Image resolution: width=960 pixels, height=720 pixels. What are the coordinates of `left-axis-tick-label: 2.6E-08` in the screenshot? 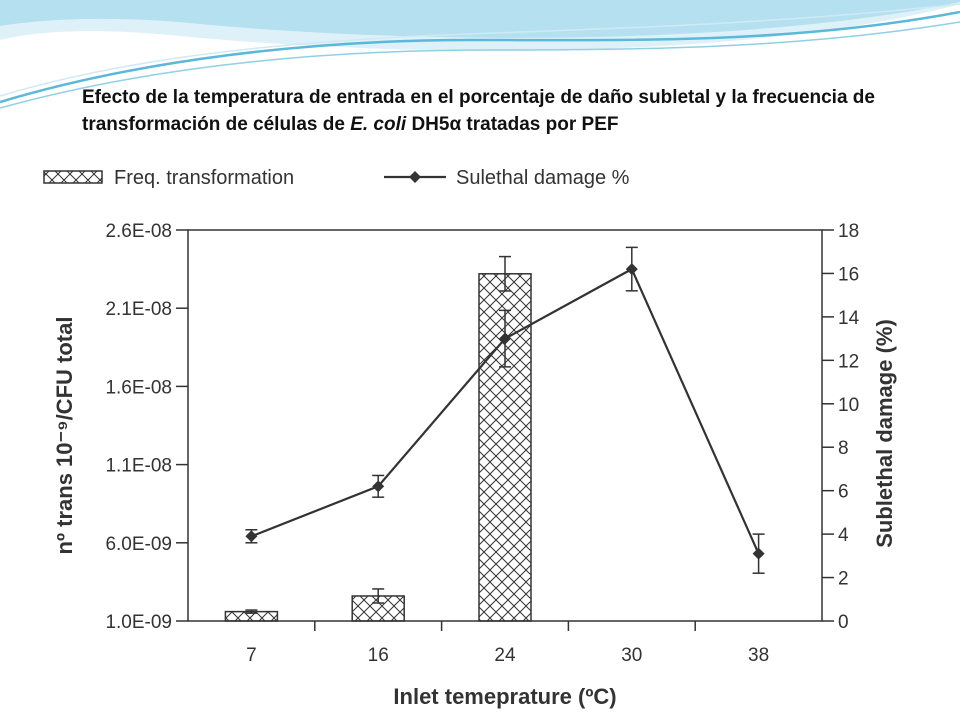 It's located at (138, 231).